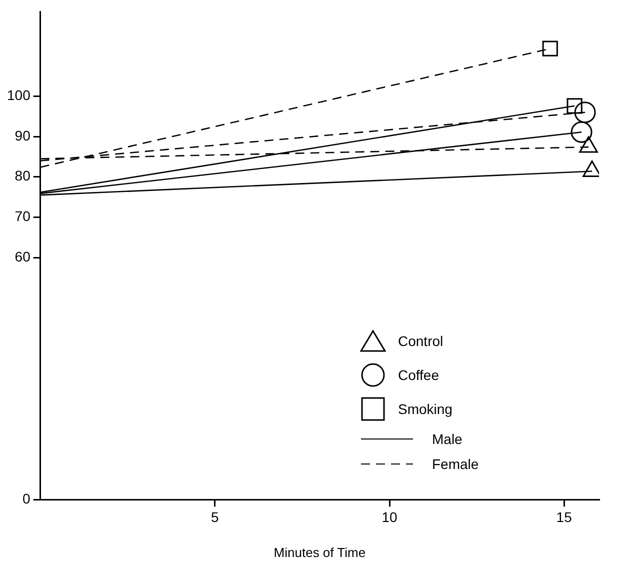  I want to click on annotation: Male, so click(447, 438).